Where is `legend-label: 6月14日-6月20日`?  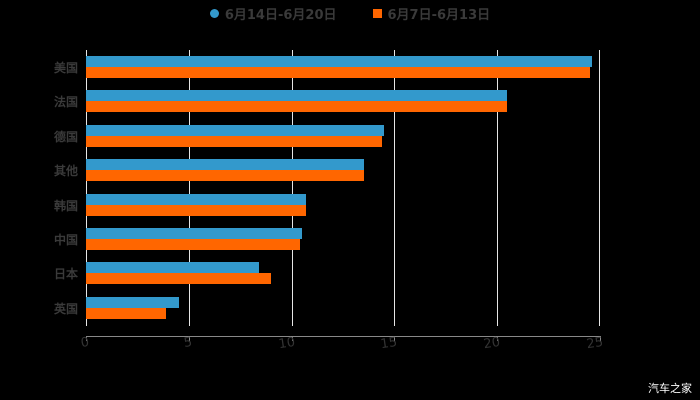
legend-label: 6月14日-6月20日 is located at coordinates (280, 15).